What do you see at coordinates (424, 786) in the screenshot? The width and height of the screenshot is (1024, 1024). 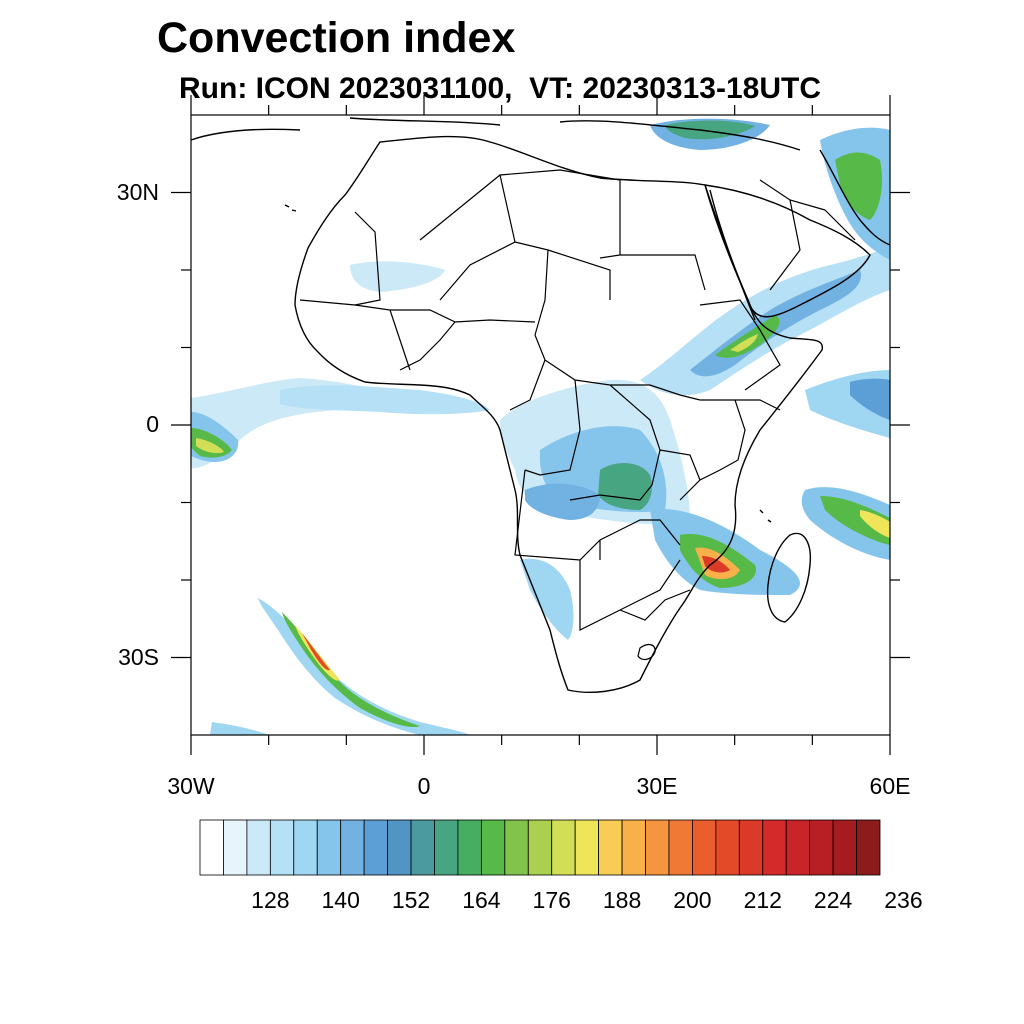 I see `x-tick-label: 0` at bounding box center [424, 786].